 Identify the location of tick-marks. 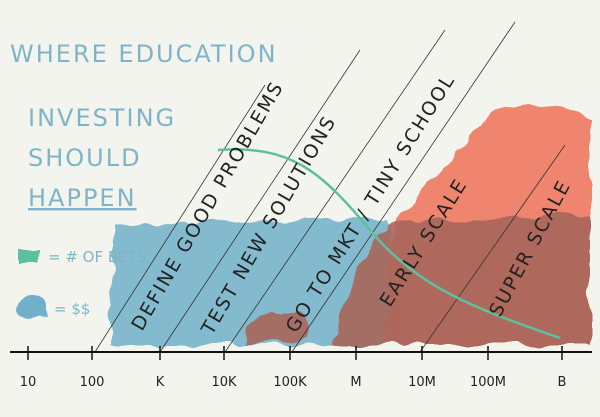
(295, 353).